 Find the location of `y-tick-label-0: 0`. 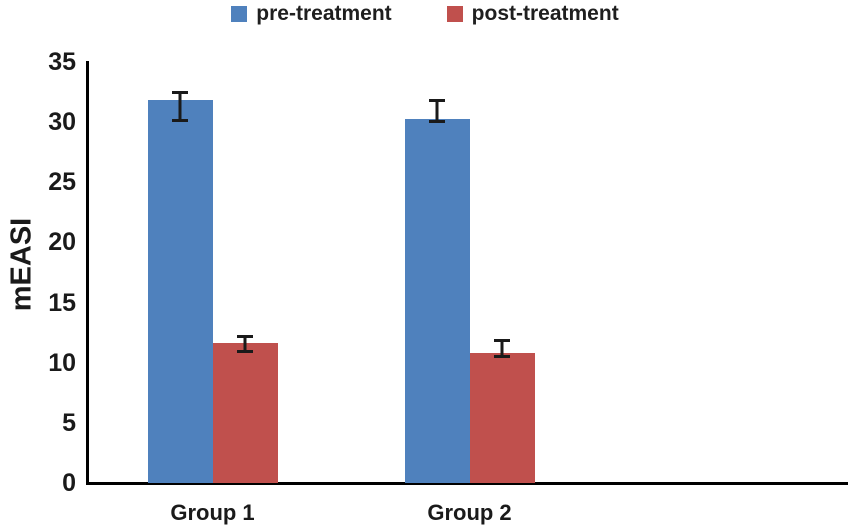

y-tick-label-0: 0 is located at coordinates (69, 483).